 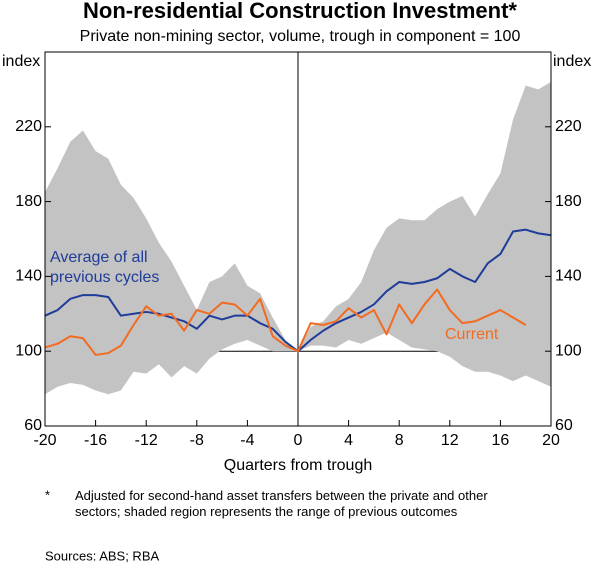 What do you see at coordinates (472, 334) in the screenshot?
I see `series-label: Current` at bounding box center [472, 334].